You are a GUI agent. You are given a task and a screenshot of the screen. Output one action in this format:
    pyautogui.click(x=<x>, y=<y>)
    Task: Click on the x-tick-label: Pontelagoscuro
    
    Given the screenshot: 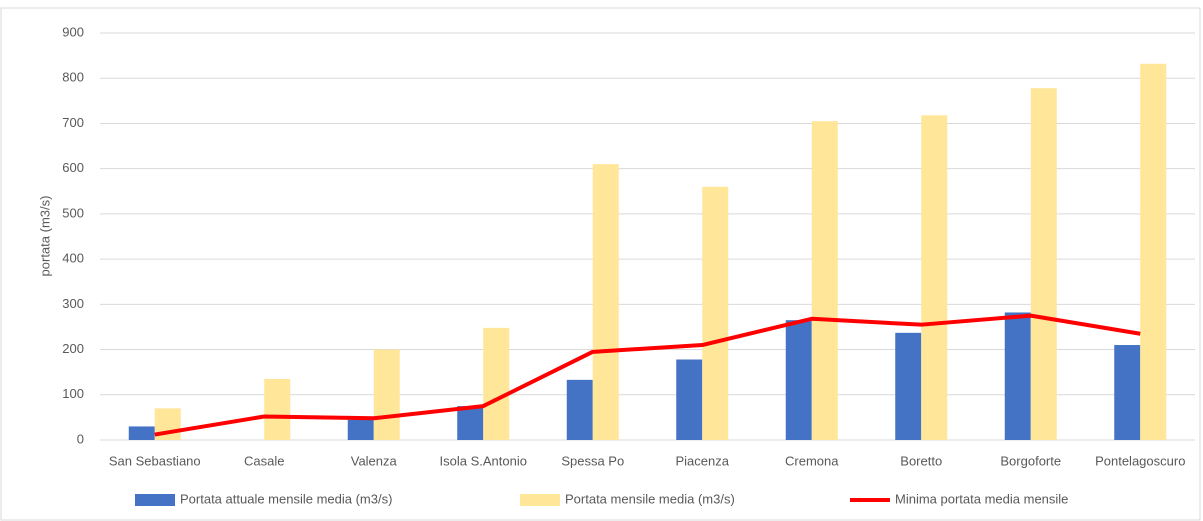 What is the action you would take?
    pyautogui.click(x=1140, y=460)
    